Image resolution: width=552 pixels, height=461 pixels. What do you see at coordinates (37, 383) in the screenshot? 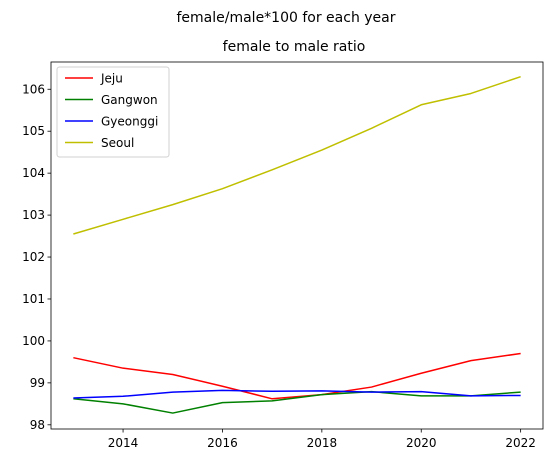
I see `y-tick-label: 99` at bounding box center [37, 383].